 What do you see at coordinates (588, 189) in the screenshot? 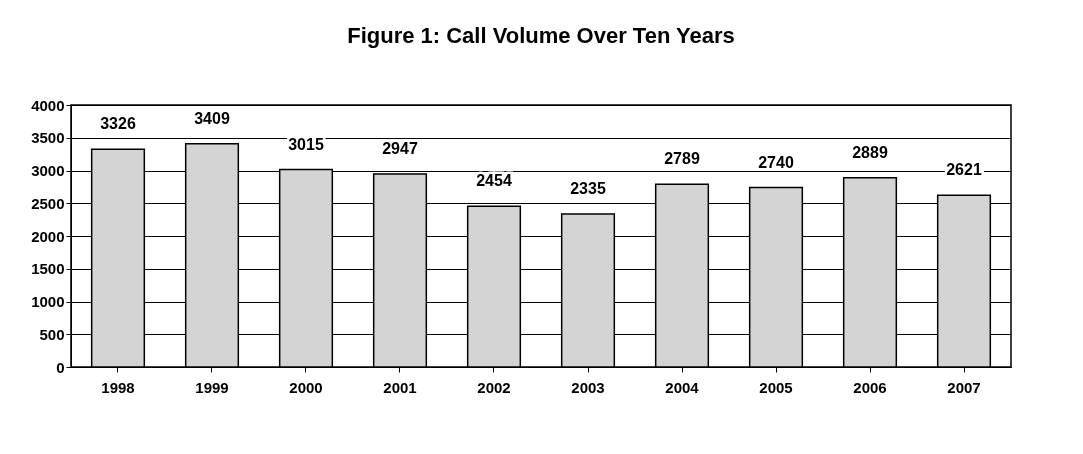
I see `data-label: 2335` at bounding box center [588, 189].